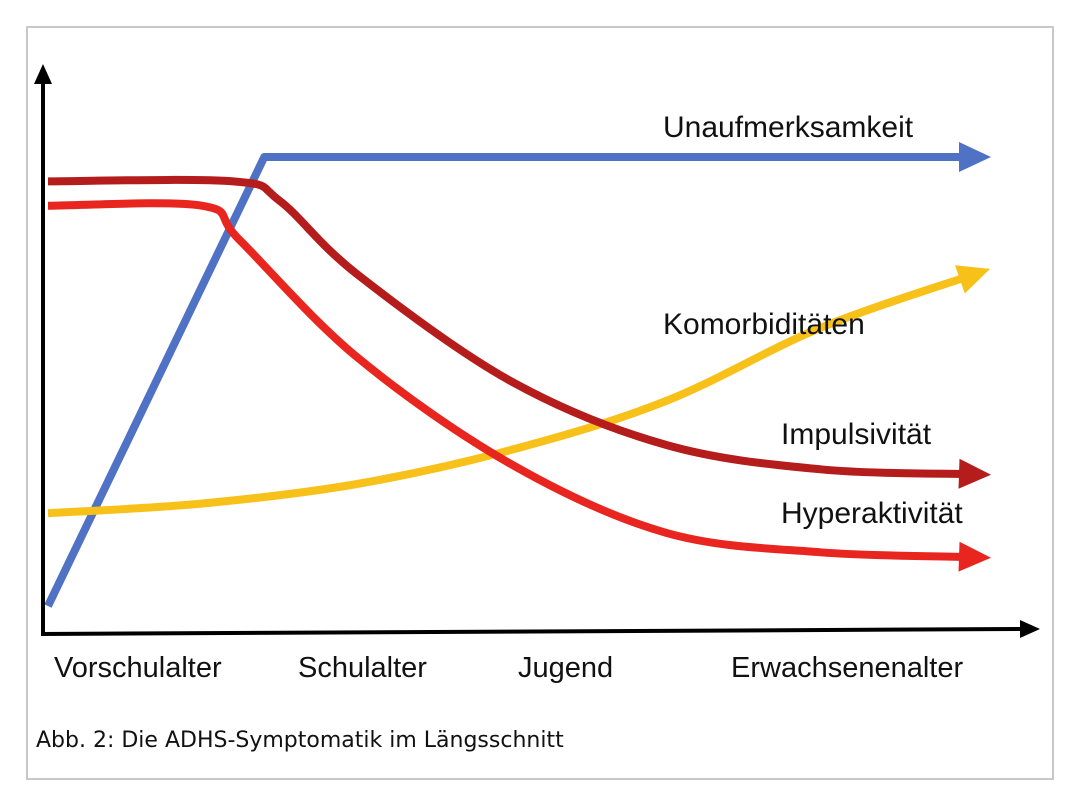  What do you see at coordinates (975, 157) in the screenshot?
I see `series-arrowhead-unaufmerksamkeit` at bounding box center [975, 157].